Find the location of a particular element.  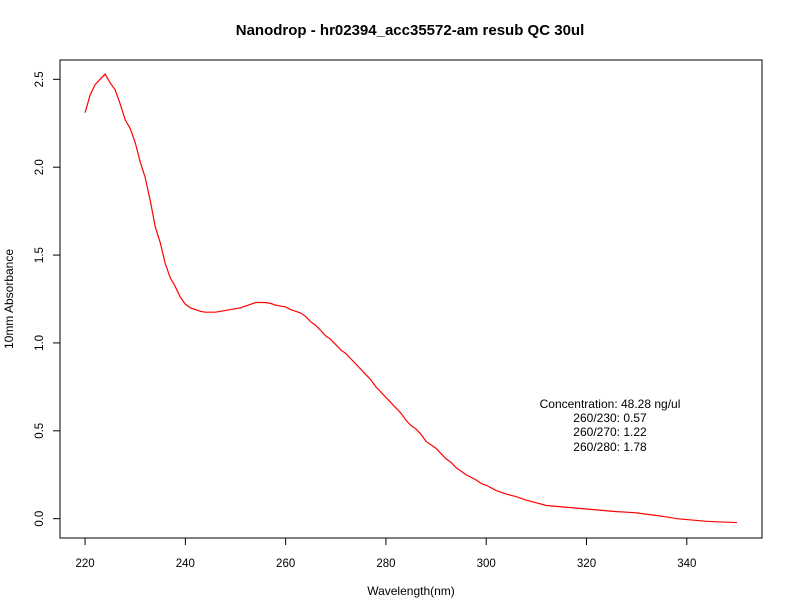

annotation-concentration: Concentration: 48.28 ng/ul is located at coordinates (610, 404).